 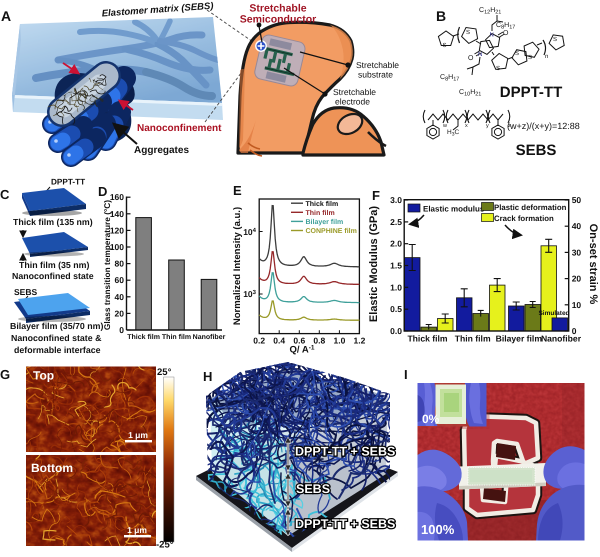 I want to click on svg-text: Elastomer matrix (SEBS), so click(x=157, y=10).